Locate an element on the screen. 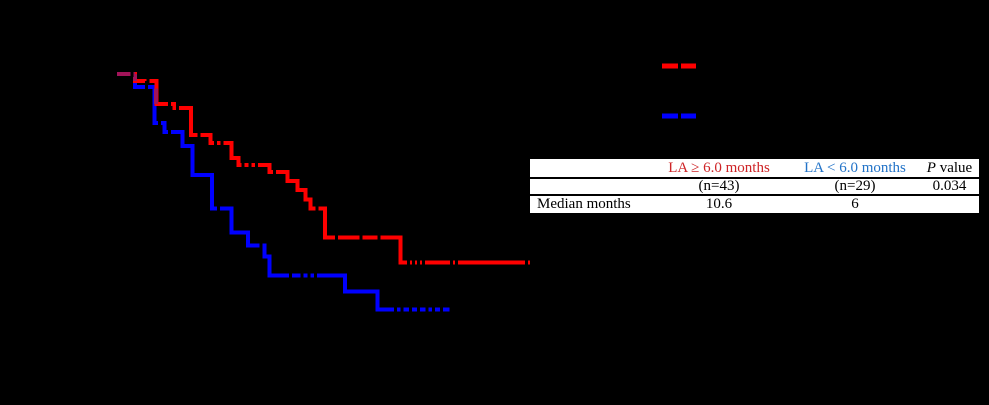  table-cell-n-red: (n=43) is located at coordinates (719, 186).